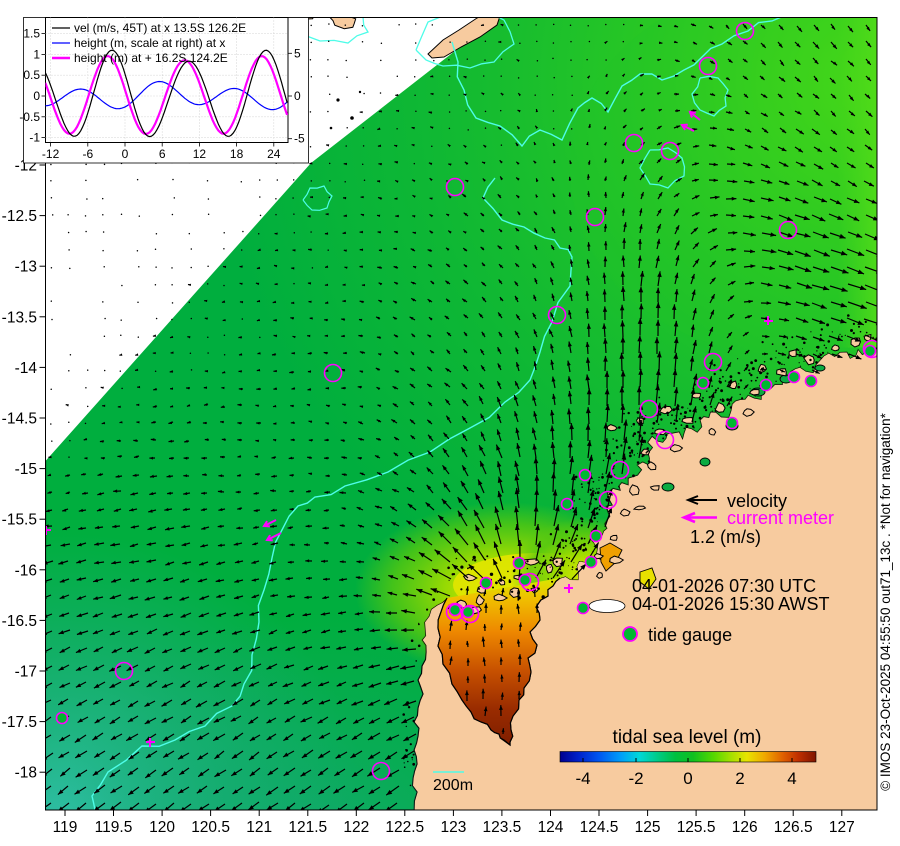  Describe the element at coordinates (842, 827) in the screenshot. I see `svg-text: 127` at that location.